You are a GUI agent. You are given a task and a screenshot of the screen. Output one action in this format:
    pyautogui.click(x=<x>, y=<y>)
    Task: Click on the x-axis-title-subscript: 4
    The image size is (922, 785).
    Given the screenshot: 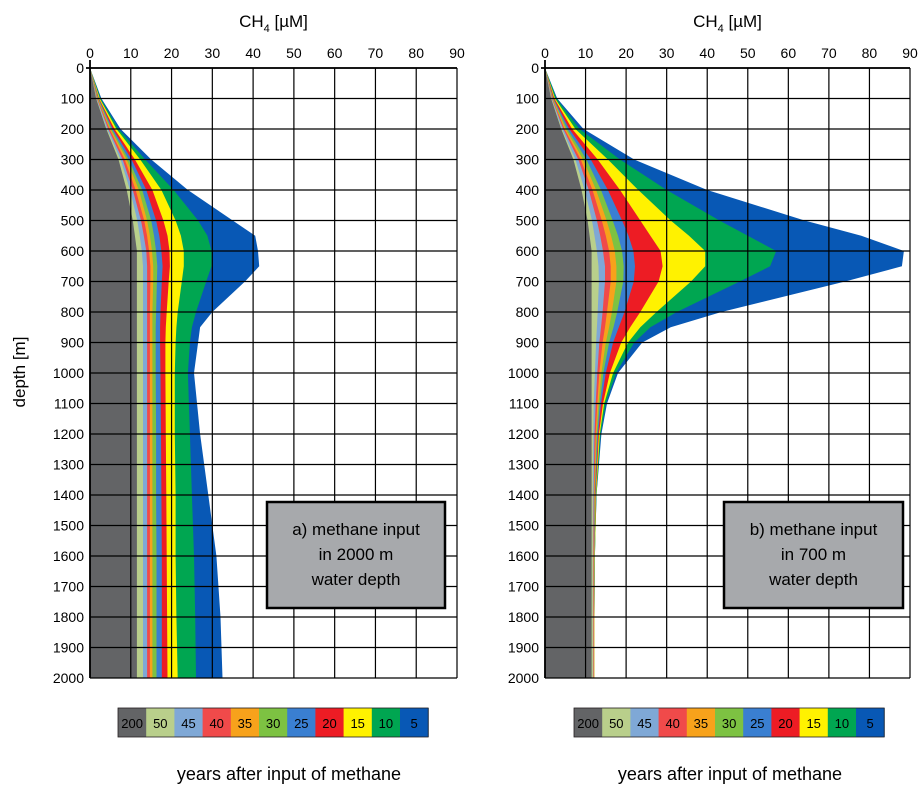 What is the action you would take?
    pyautogui.click(x=267, y=29)
    